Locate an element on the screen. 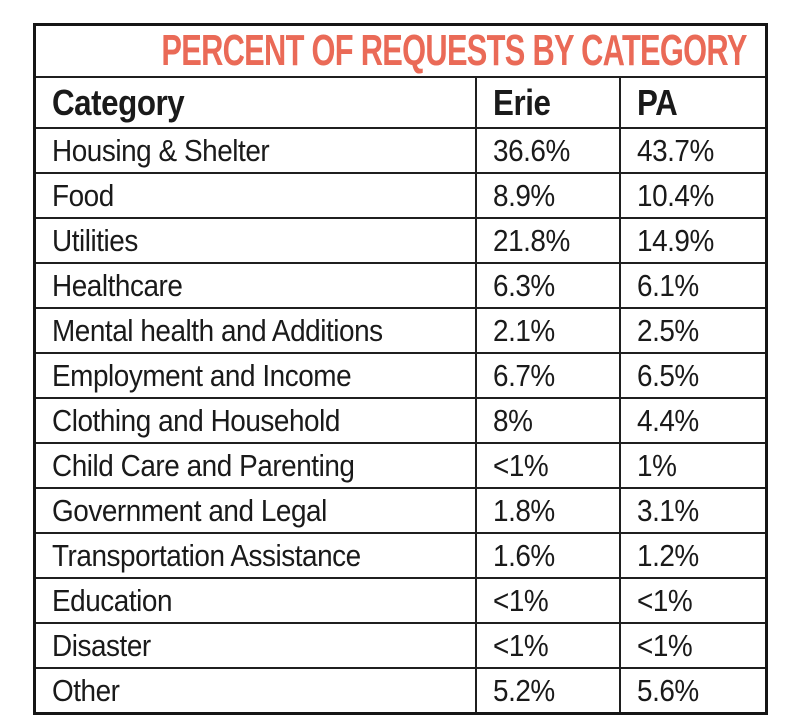 The height and width of the screenshot is (722, 800). category-cell: Disaster is located at coordinates (255, 645).